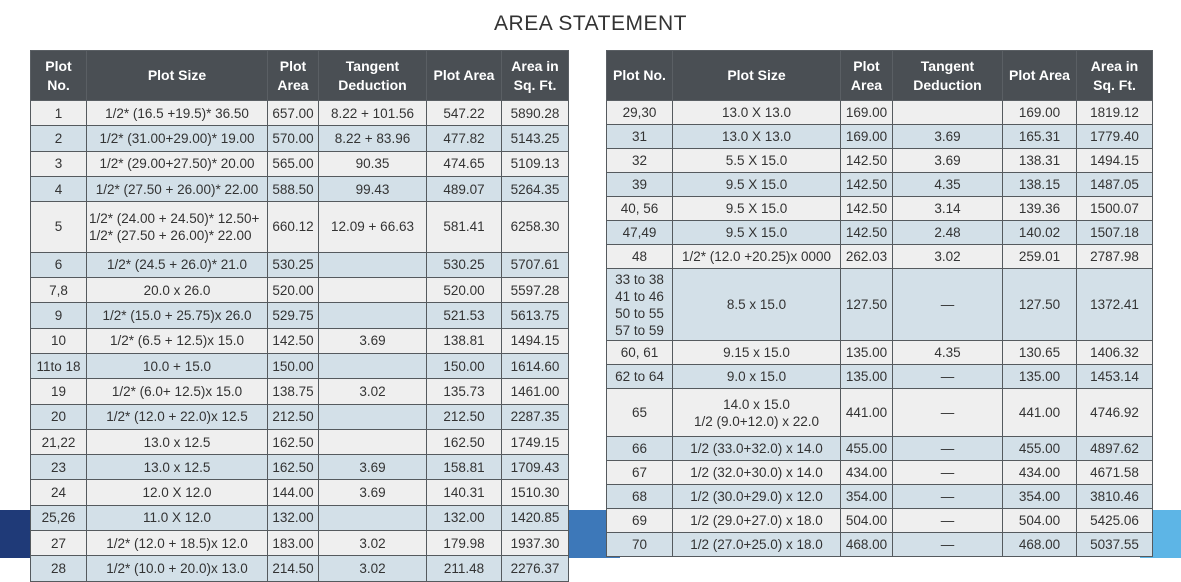 This screenshot has height=582, width=1181. What do you see at coordinates (177, 442) in the screenshot?
I see `cell-plot-size: 13.0 x 12.5` at bounding box center [177, 442].